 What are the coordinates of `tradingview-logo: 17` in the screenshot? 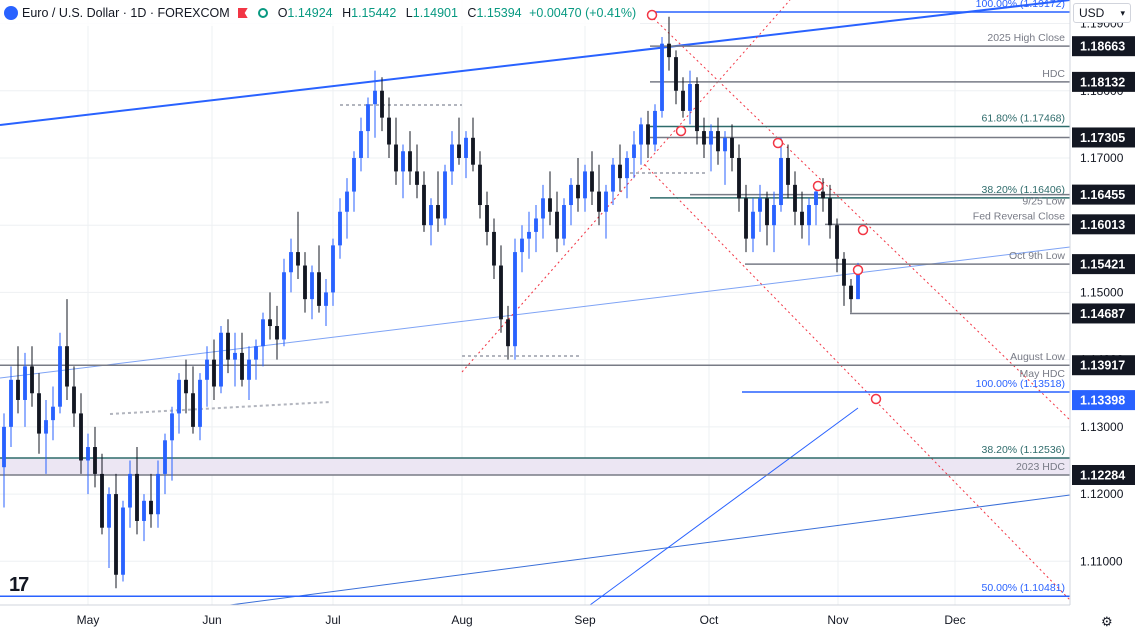 It's located at (19, 585).